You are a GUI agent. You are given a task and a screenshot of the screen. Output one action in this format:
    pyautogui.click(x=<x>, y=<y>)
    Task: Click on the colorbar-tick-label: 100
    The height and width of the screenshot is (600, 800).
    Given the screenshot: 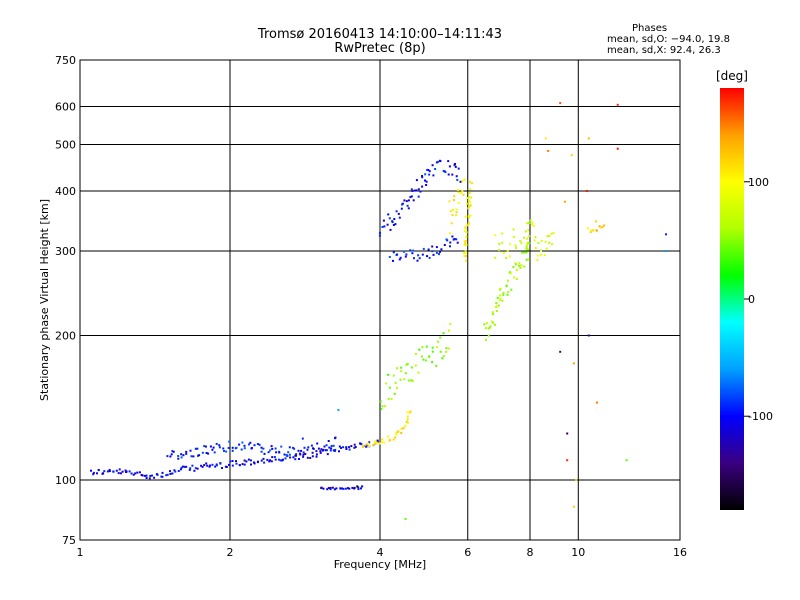 What is the action you would take?
    pyautogui.click(x=758, y=182)
    